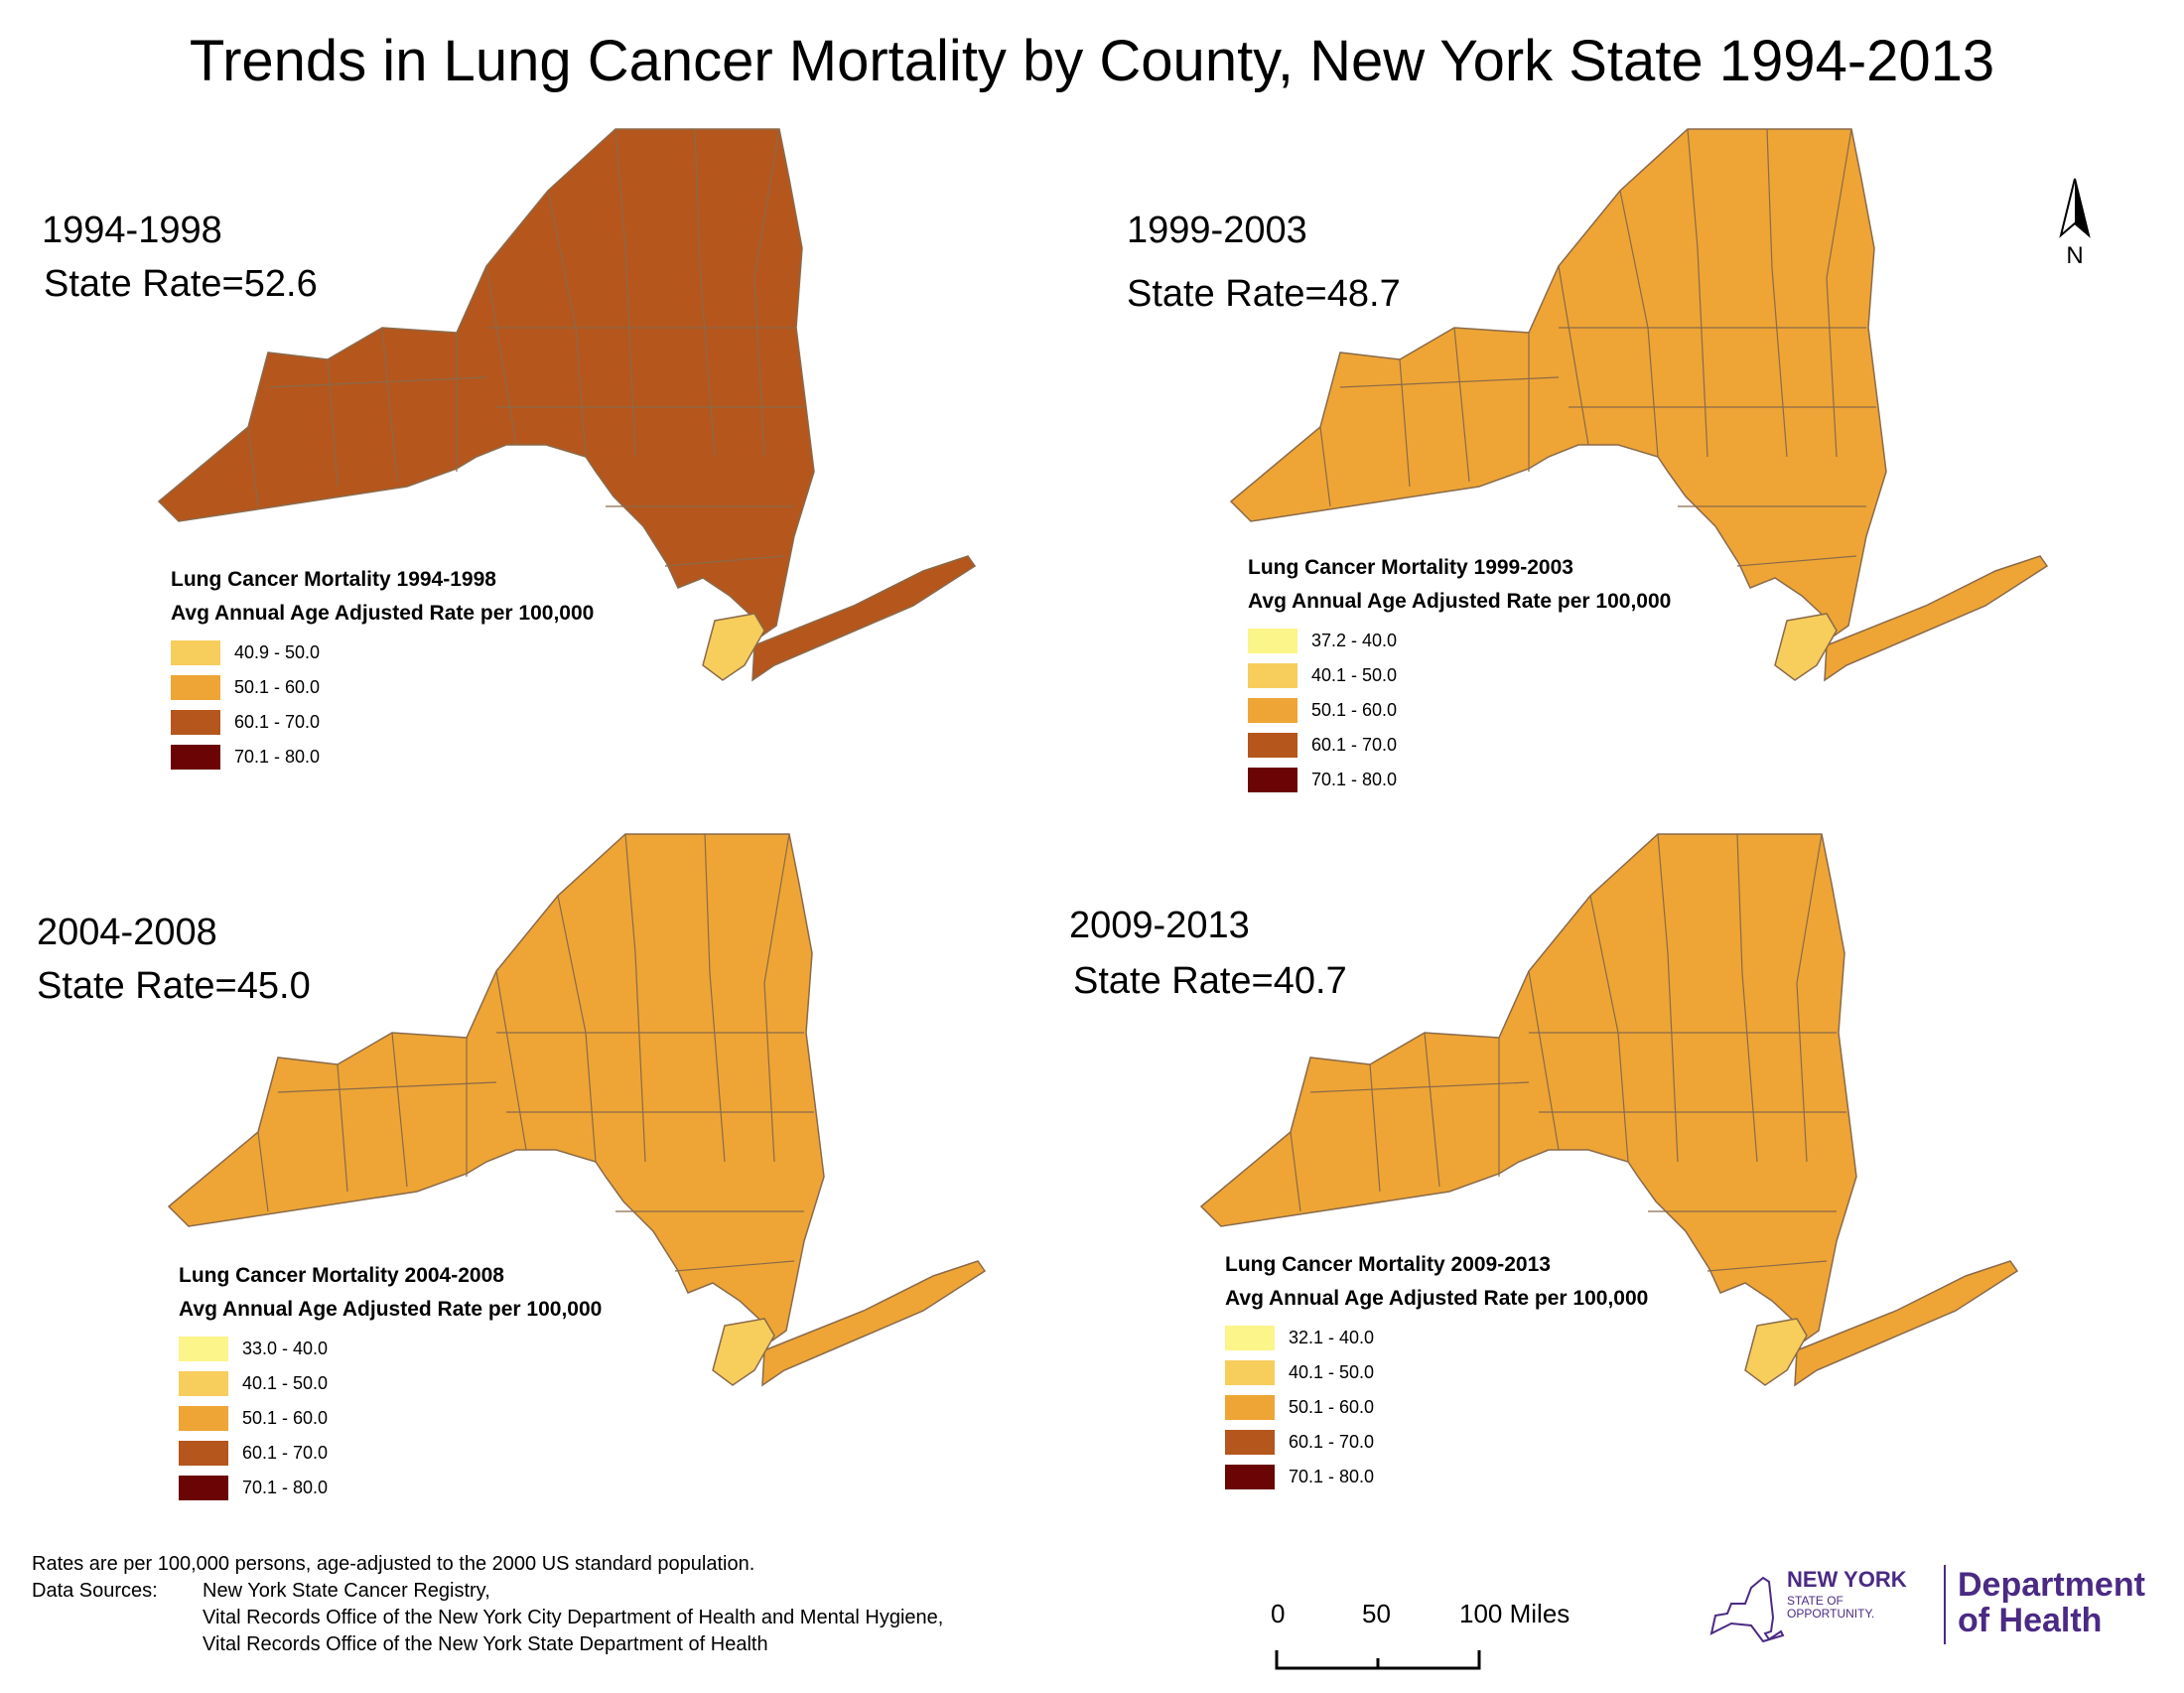 This screenshot has height=1693, width=2184. What do you see at coordinates (2075, 224) in the screenshot?
I see `north-arrow-icon: N` at bounding box center [2075, 224].